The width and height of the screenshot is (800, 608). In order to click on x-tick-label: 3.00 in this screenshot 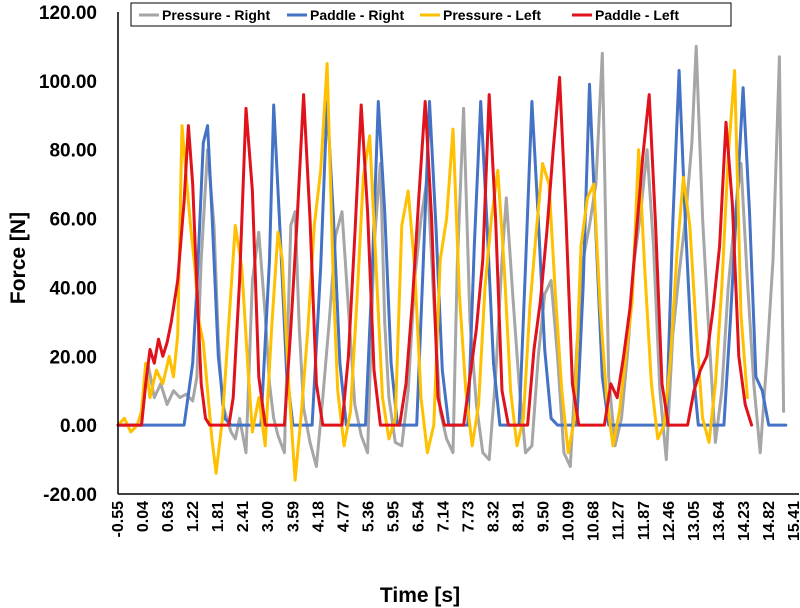, I will do `click(268, 516)`.